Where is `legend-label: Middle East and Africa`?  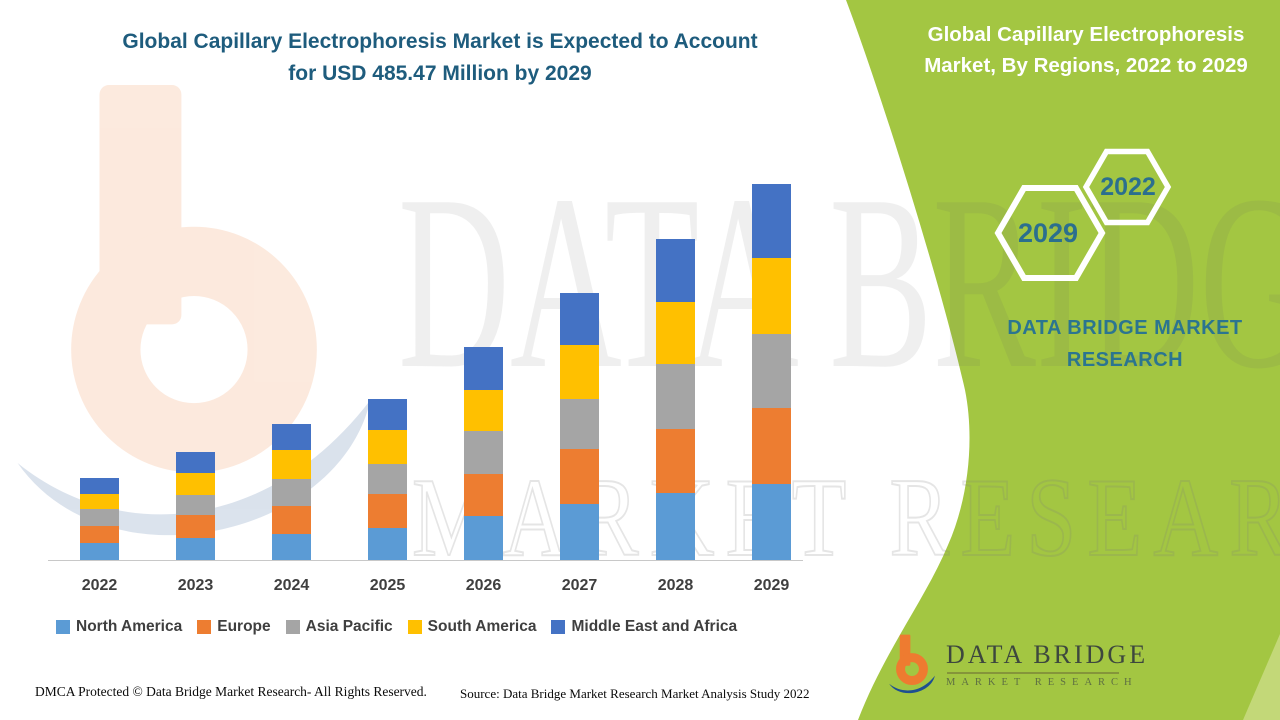
legend-label: Middle East and Africa is located at coordinates (654, 626).